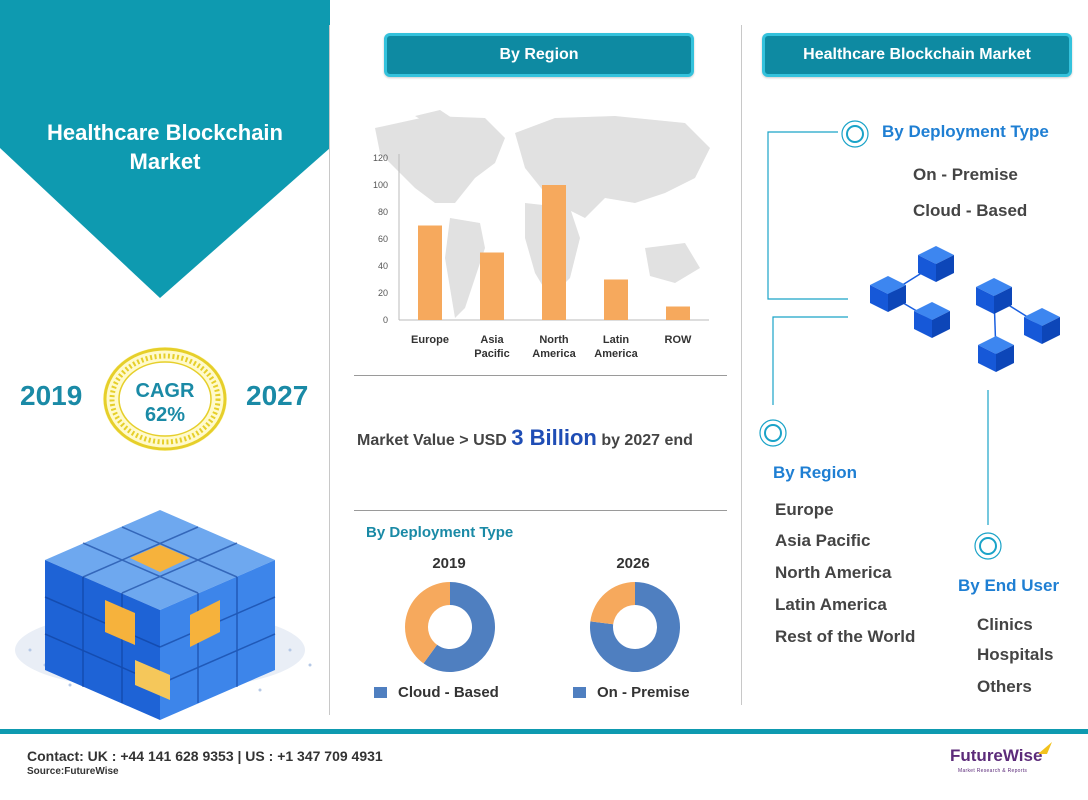 This screenshot has height=800, width=1088. I want to click on y-tick-label: 0, so click(385, 320).